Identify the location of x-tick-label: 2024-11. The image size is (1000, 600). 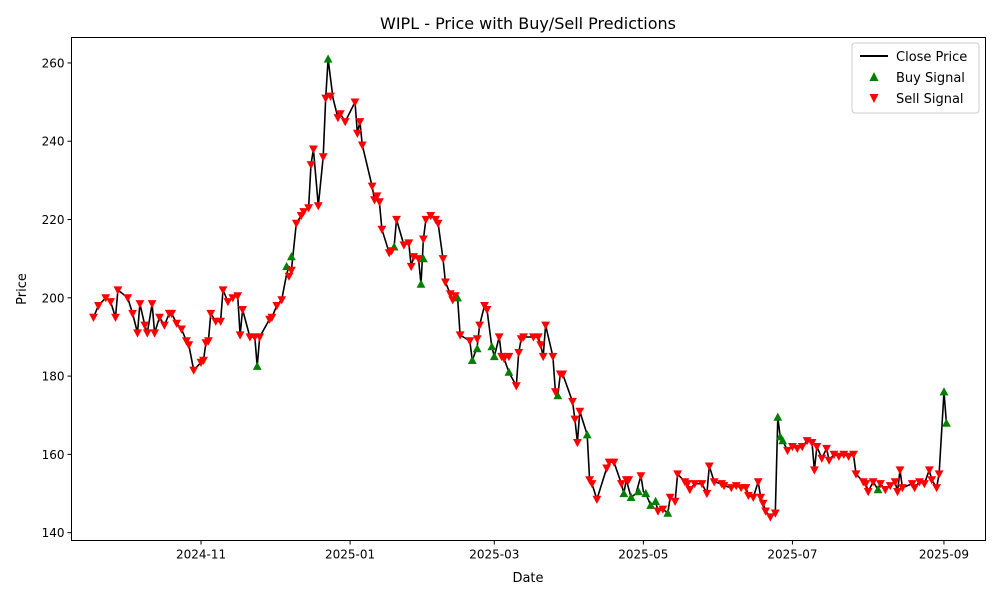
(201, 555).